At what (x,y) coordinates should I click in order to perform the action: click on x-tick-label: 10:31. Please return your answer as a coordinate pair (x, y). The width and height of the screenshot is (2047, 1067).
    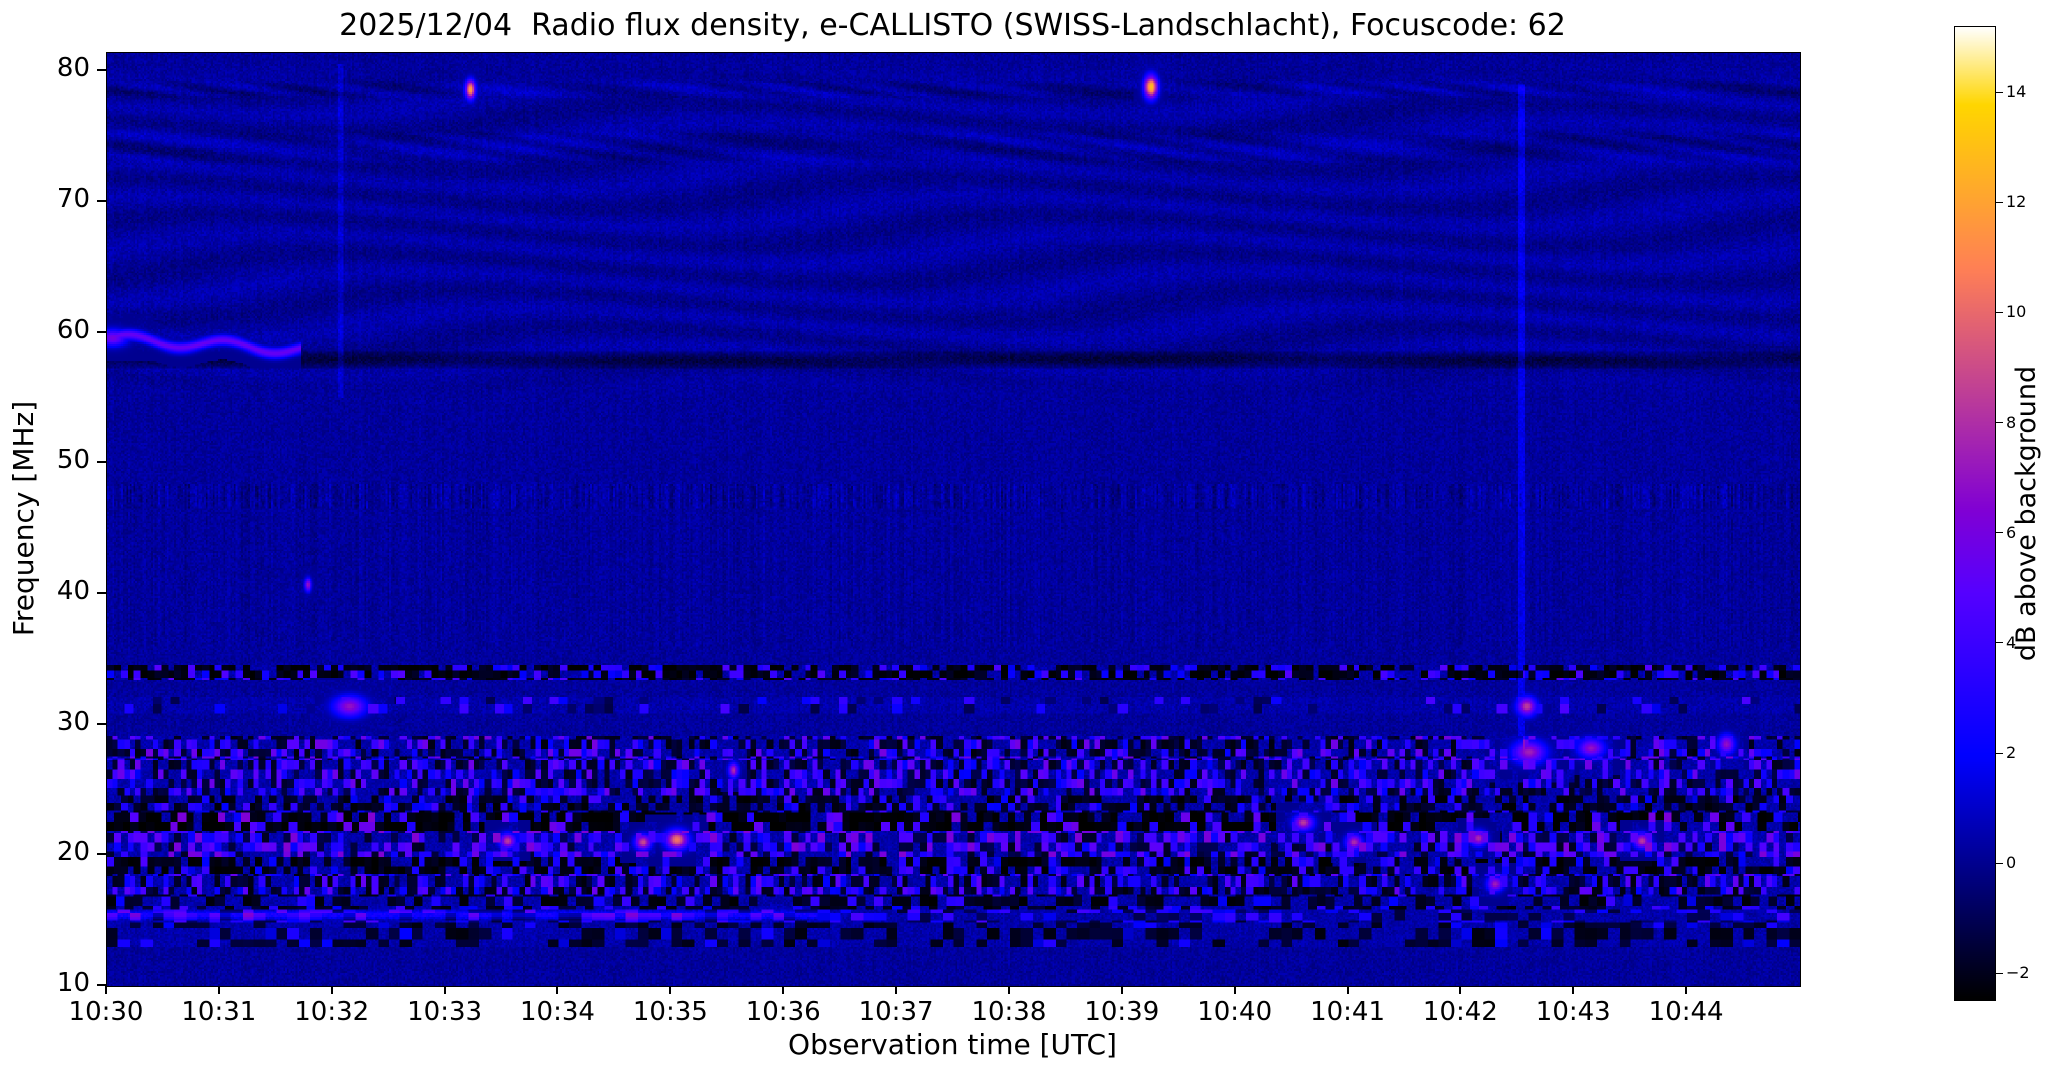
    Looking at the image, I should click on (219, 1012).